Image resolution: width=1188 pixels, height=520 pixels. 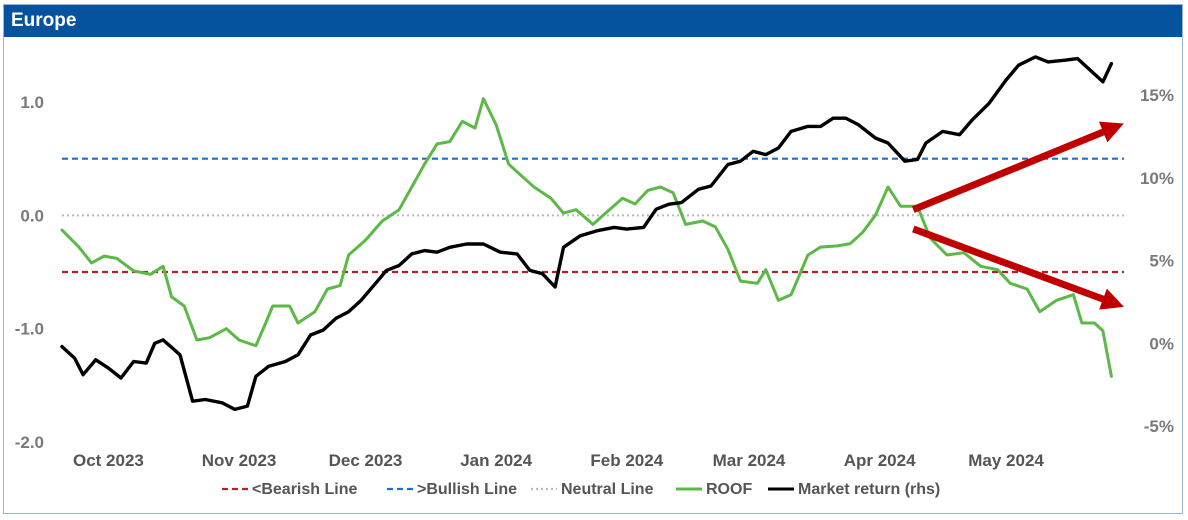 I want to click on panel-title: Europe, so click(x=593, y=21).